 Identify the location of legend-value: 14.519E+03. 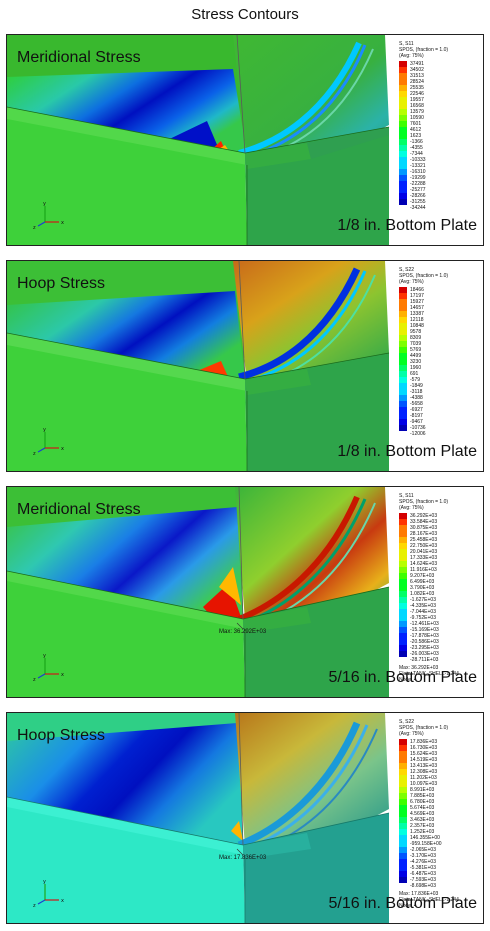
(424, 760).